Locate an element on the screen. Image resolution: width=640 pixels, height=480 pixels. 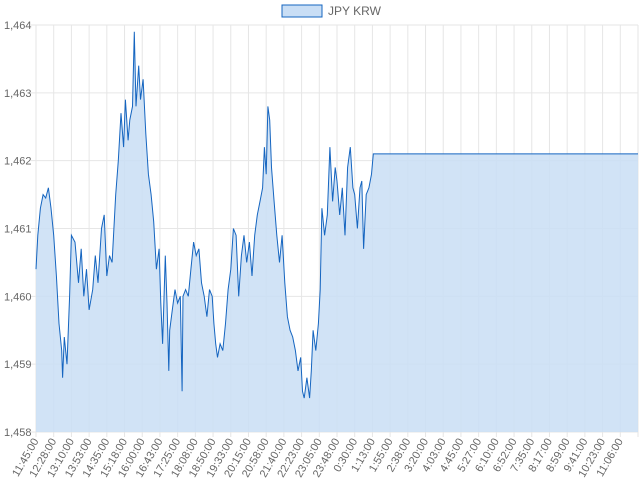
legend-label-jpy-krw: JPY KRW is located at coordinates (355, 11).